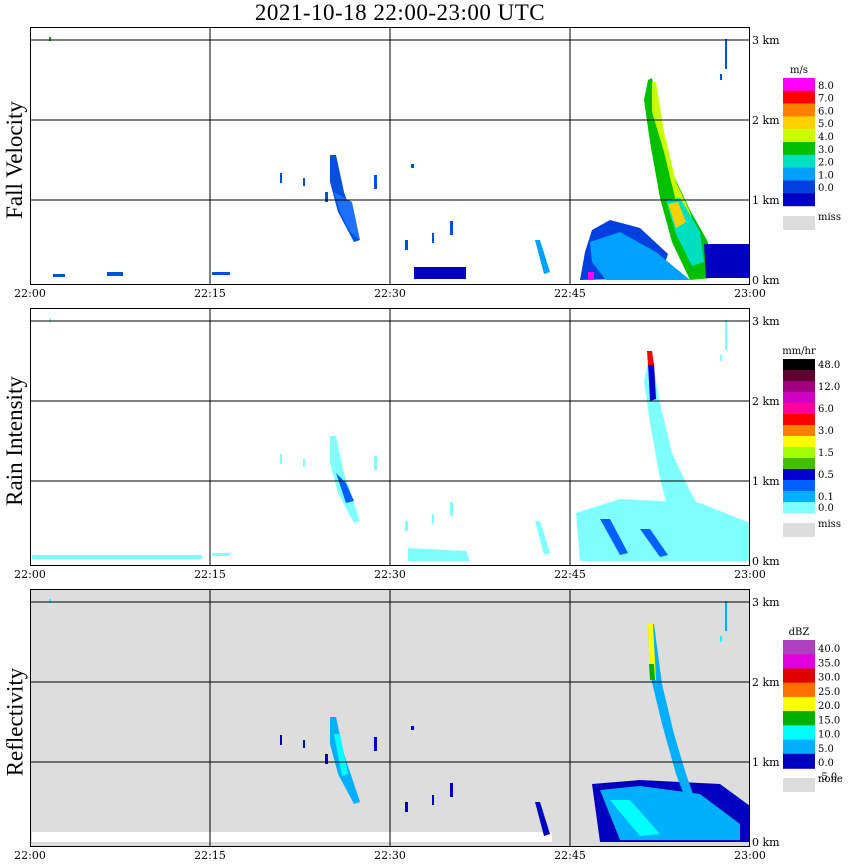  I want to click on colorbar-label: 40.0, so click(829, 649).